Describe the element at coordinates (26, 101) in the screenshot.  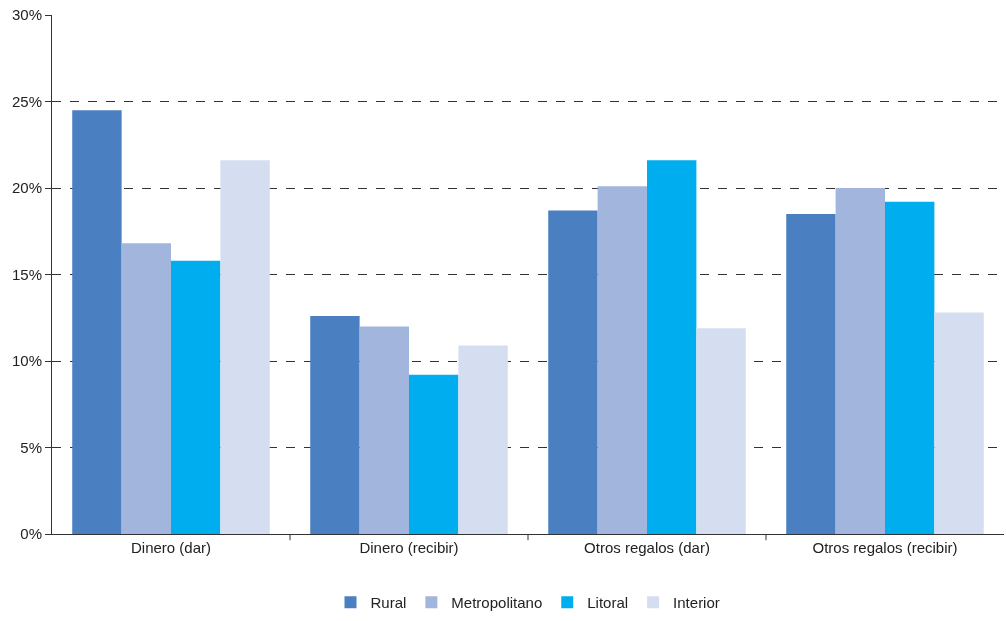
I see `y-tick-label: 25%` at that location.